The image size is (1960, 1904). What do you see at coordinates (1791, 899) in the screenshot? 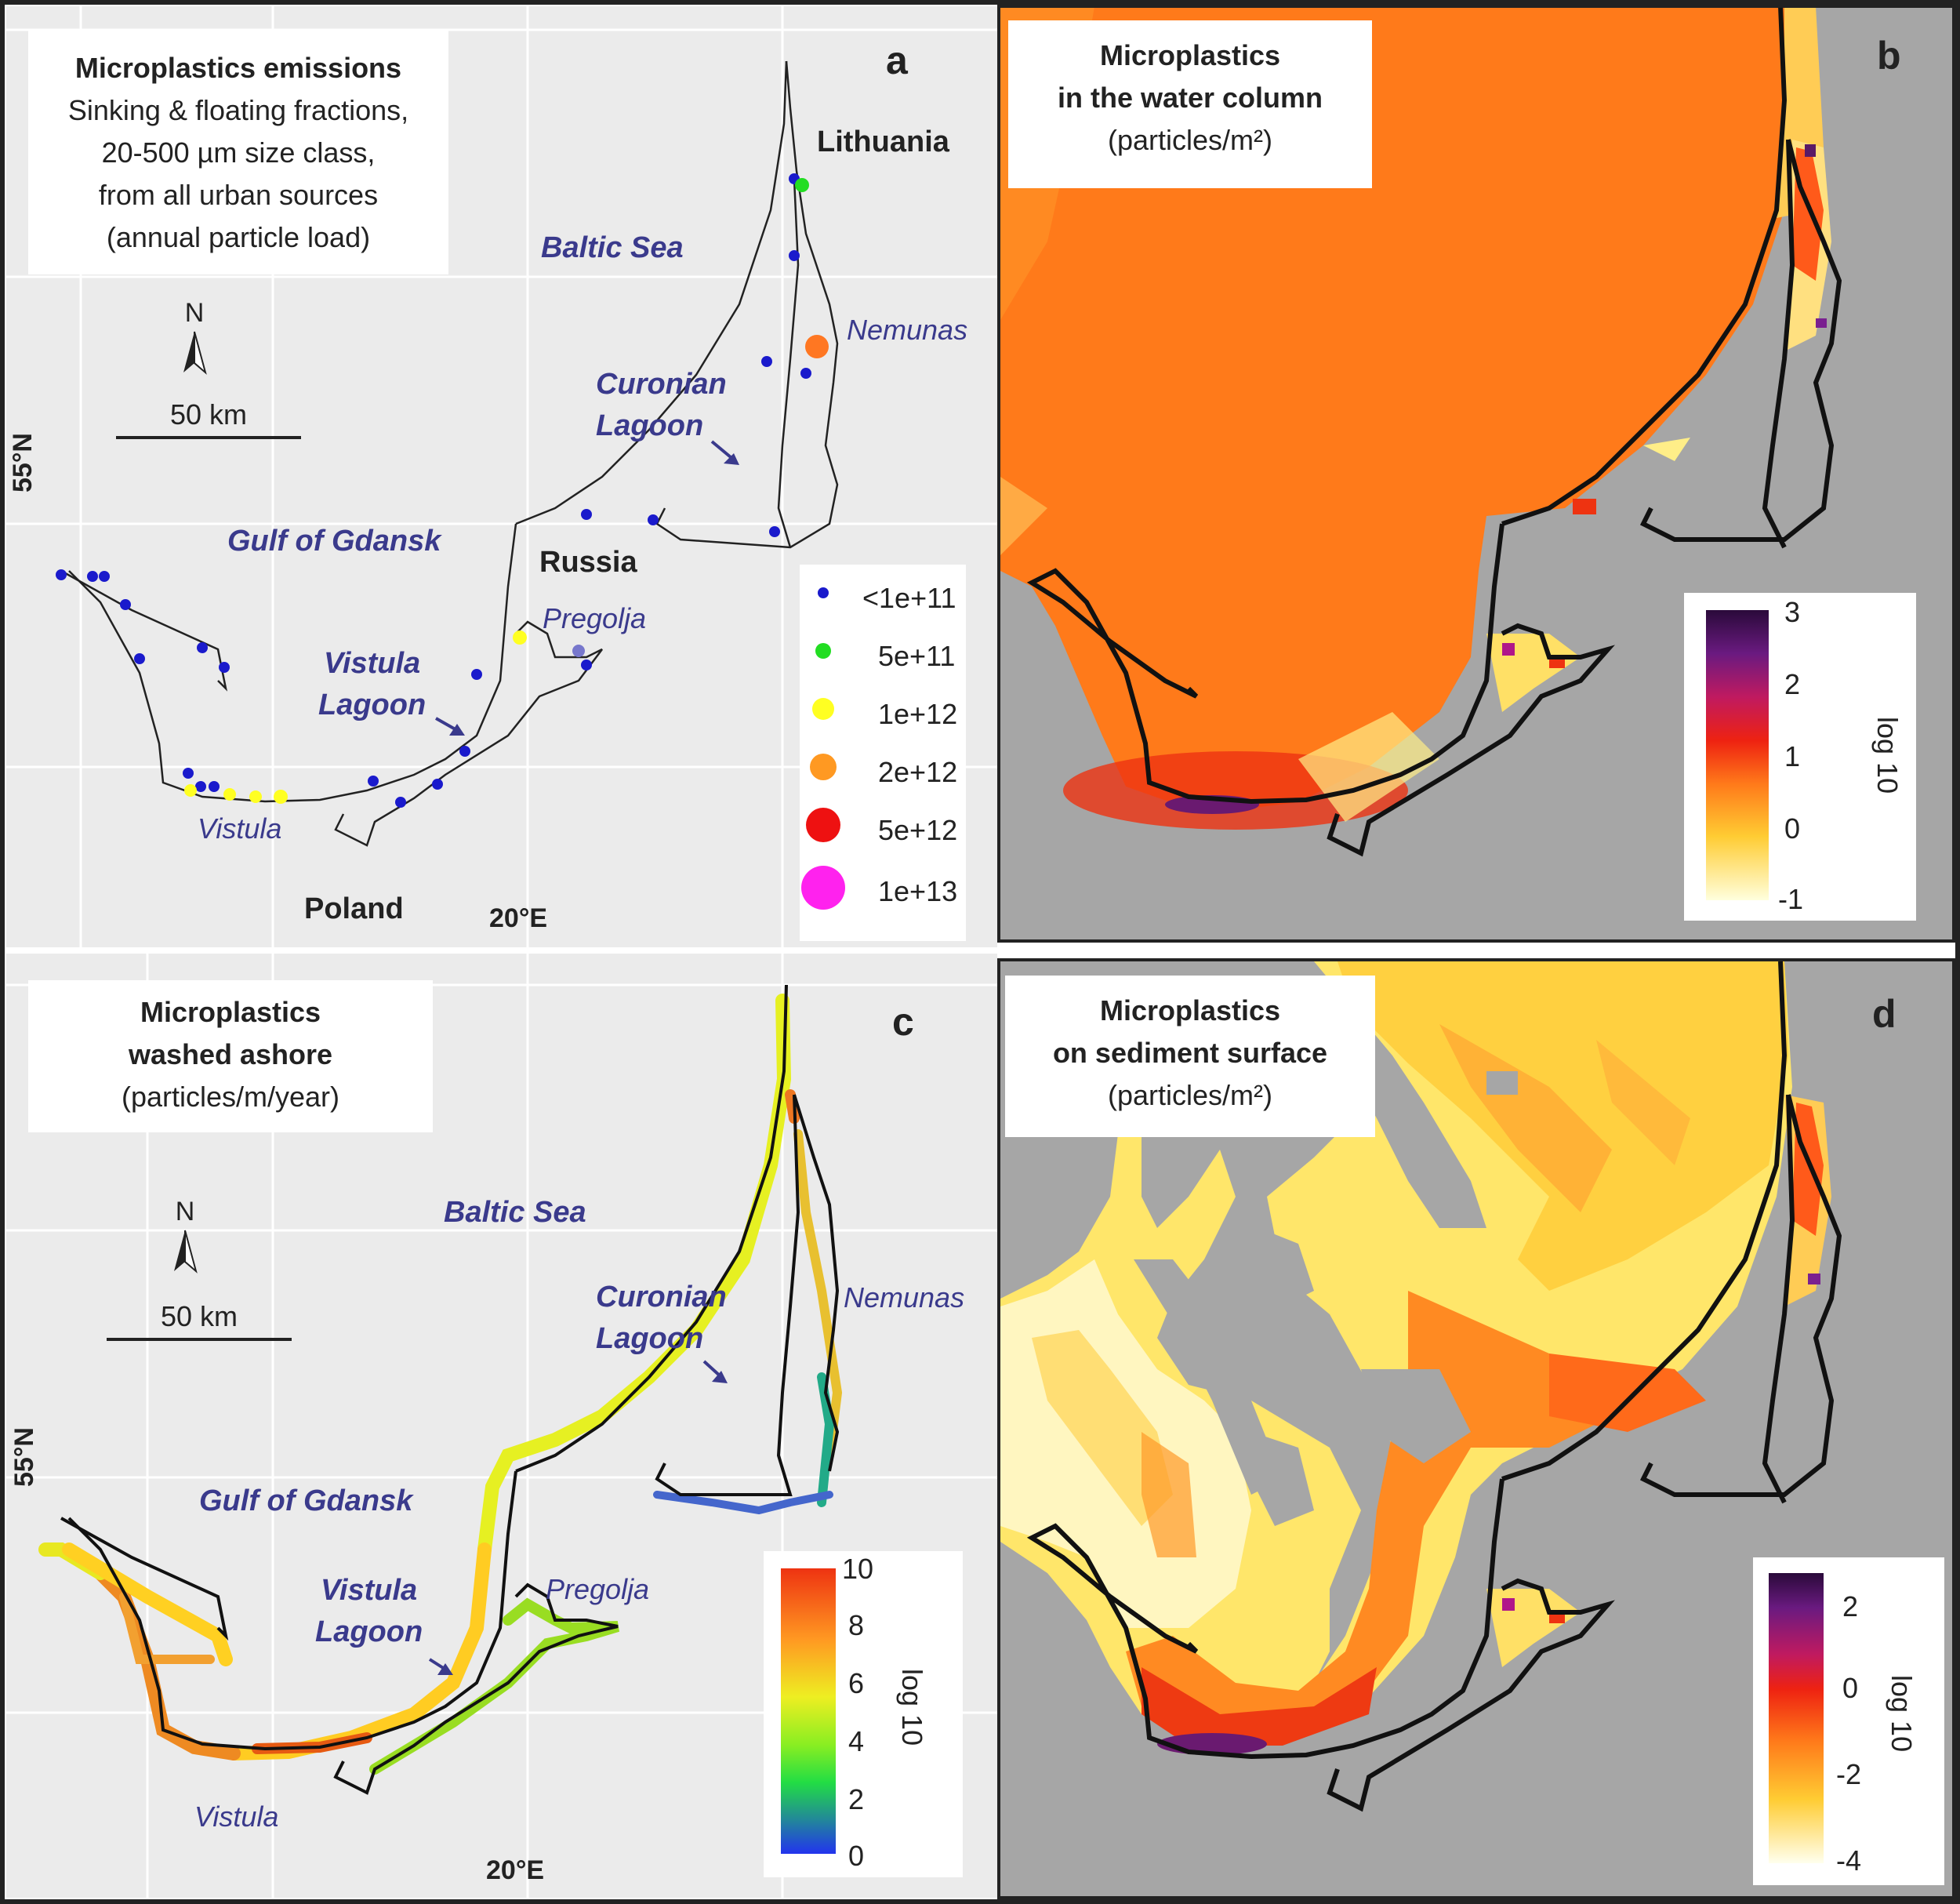
I see `colorbar-b-tick-neg1: -1` at bounding box center [1791, 899].